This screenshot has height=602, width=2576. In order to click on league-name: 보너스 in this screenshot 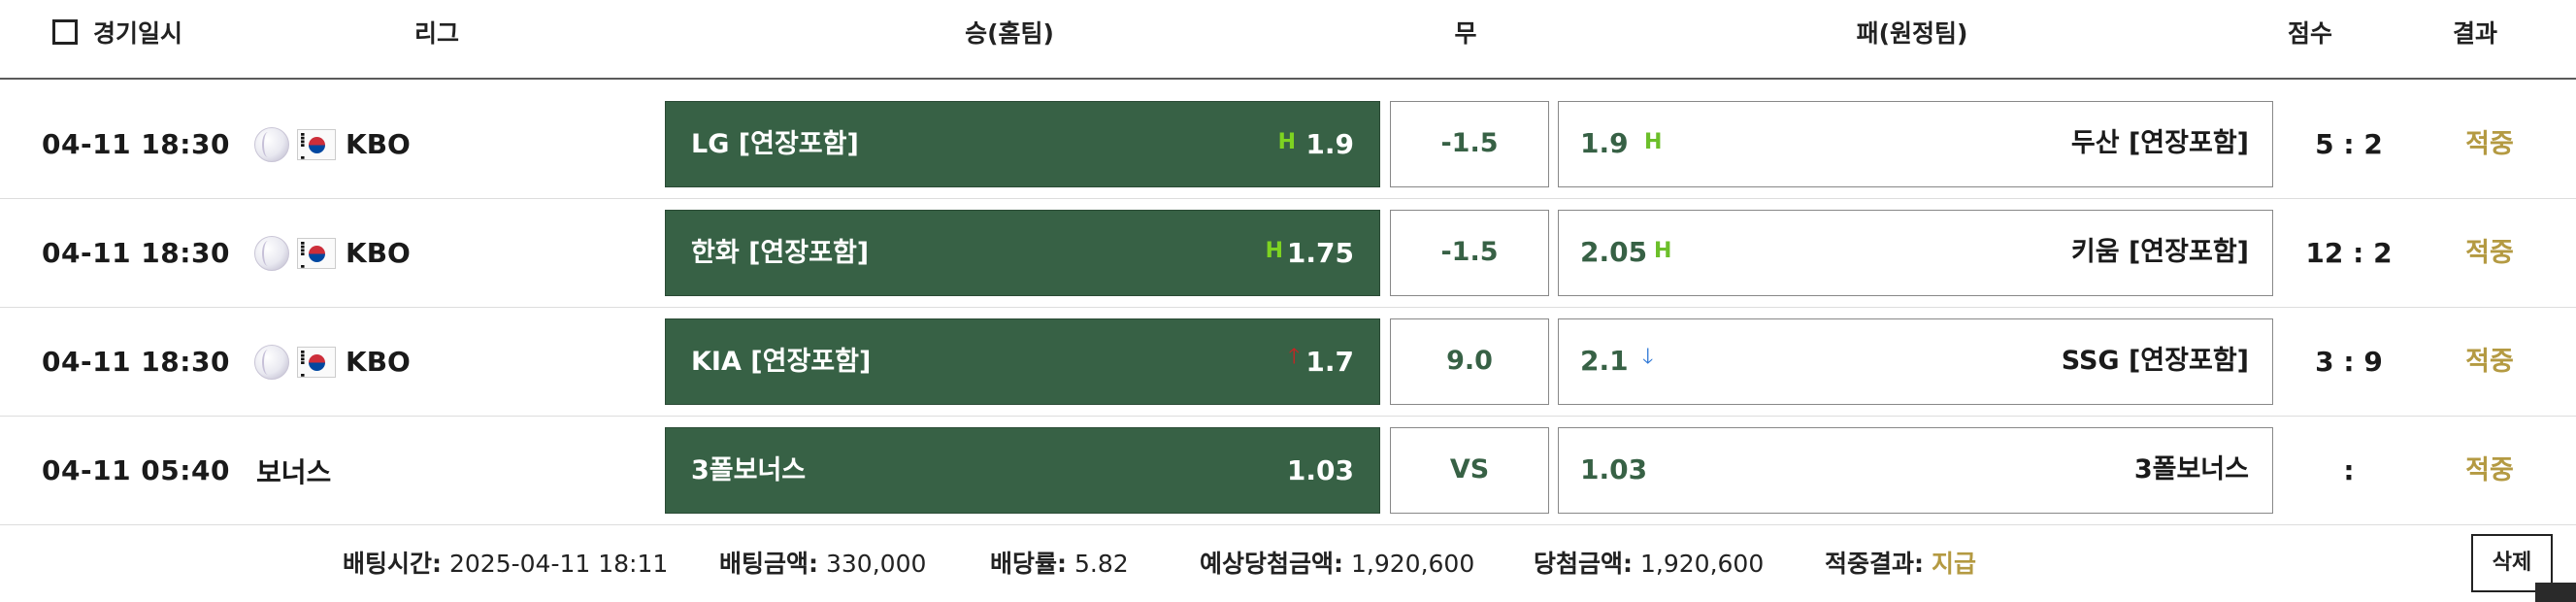, I will do `click(294, 471)`.